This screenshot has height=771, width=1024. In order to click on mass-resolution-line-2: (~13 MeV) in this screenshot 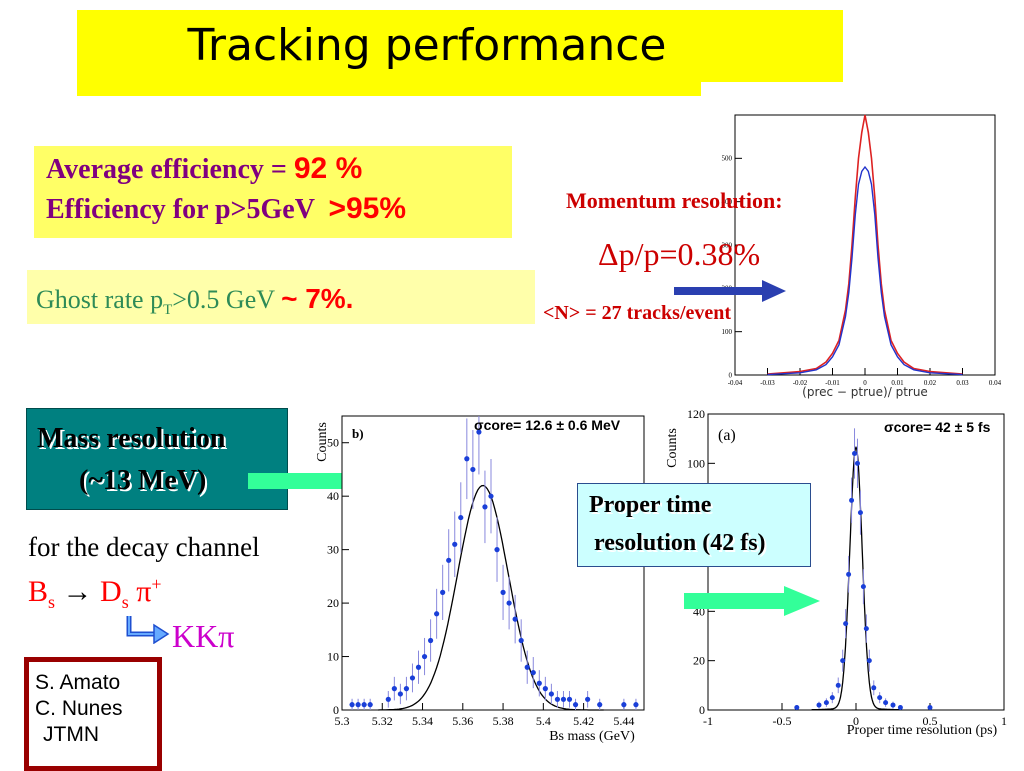, I will do `click(143, 480)`.